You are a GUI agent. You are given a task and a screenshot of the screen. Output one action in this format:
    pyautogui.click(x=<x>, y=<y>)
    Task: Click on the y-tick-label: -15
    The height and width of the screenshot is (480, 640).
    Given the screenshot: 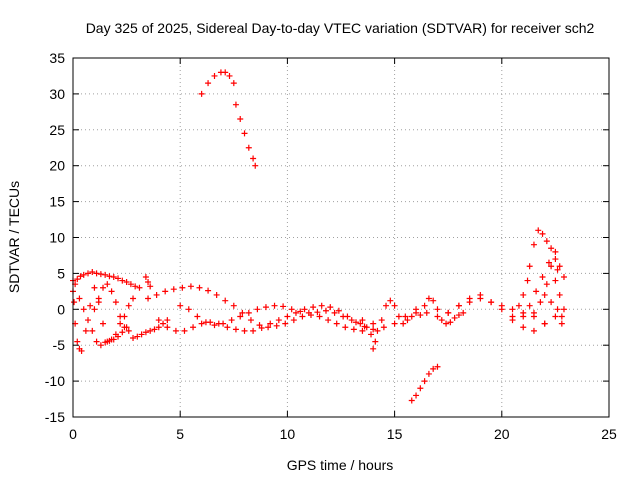 What is the action you would take?
    pyautogui.click(x=55, y=417)
    